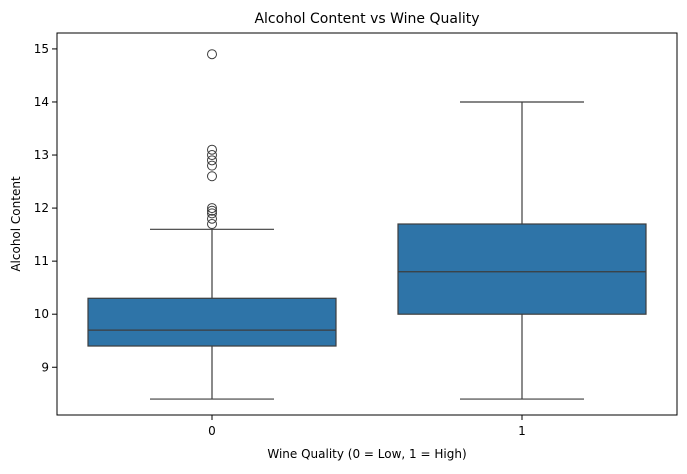  What do you see at coordinates (41, 208) in the screenshot?
I see `y-tick-label: 12` at bounding box center [41, 208].